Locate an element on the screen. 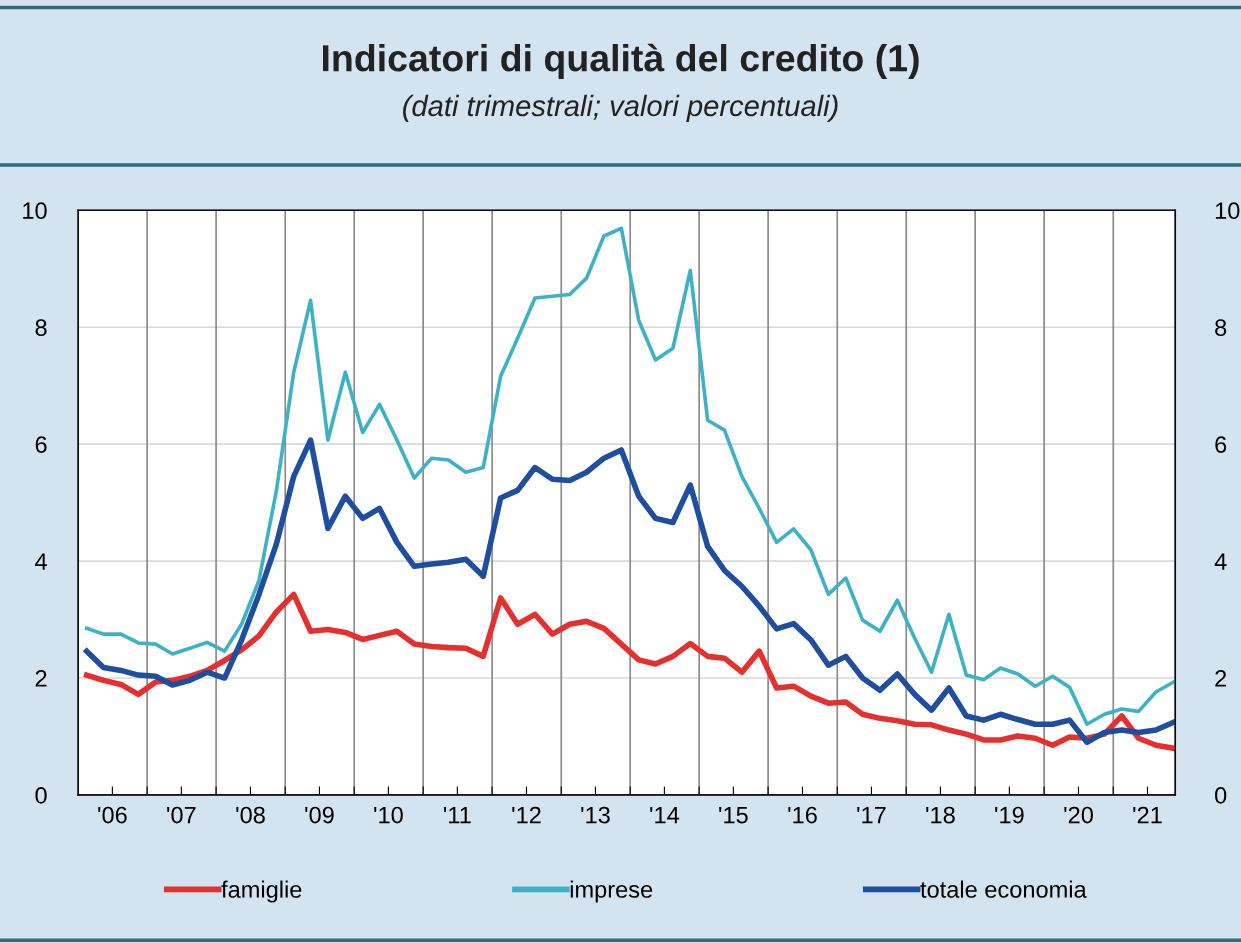 The image size is (1241, 943). x-tick-label: '18 is located at coordinates (940, 815).